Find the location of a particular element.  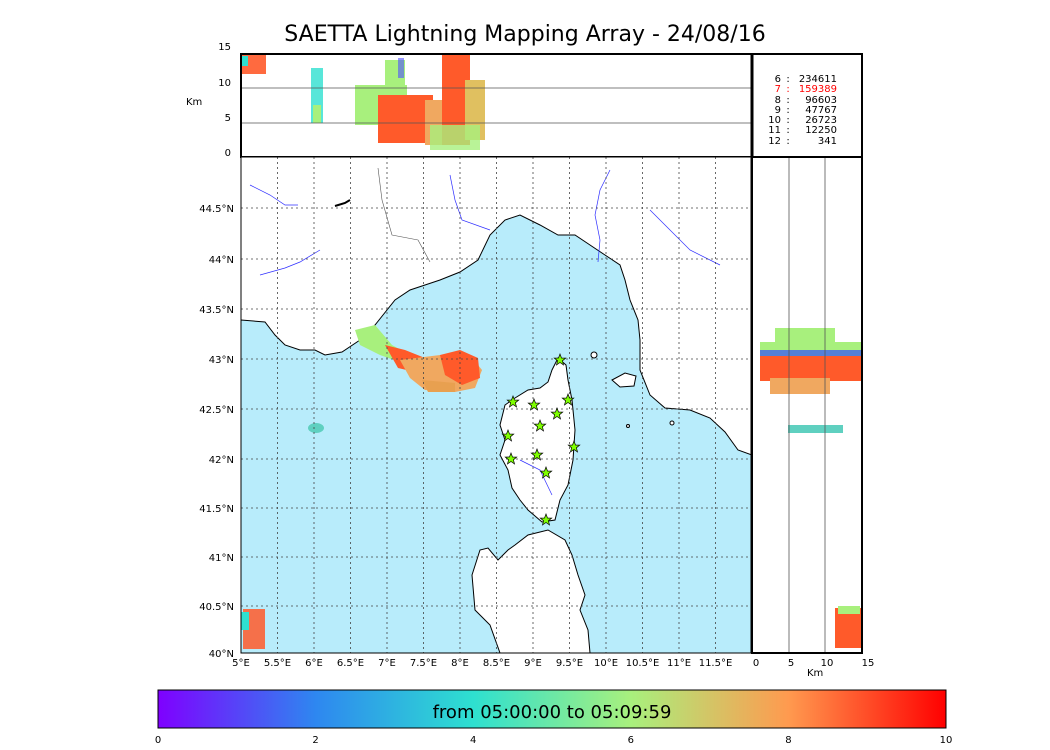

count-bin: 12 is located at coordinates (774, 141).